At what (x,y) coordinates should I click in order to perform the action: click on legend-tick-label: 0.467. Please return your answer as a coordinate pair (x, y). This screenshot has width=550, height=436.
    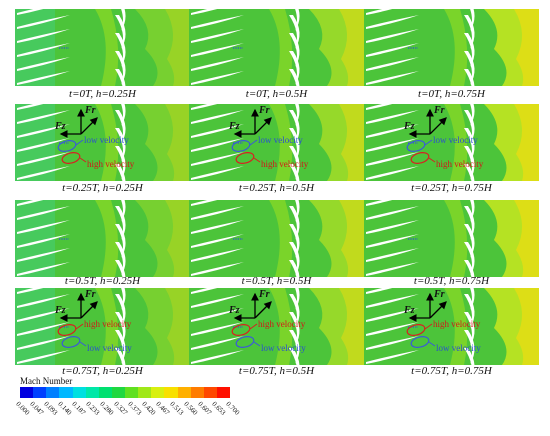
    Looking at the image, I should click on (163, 408).